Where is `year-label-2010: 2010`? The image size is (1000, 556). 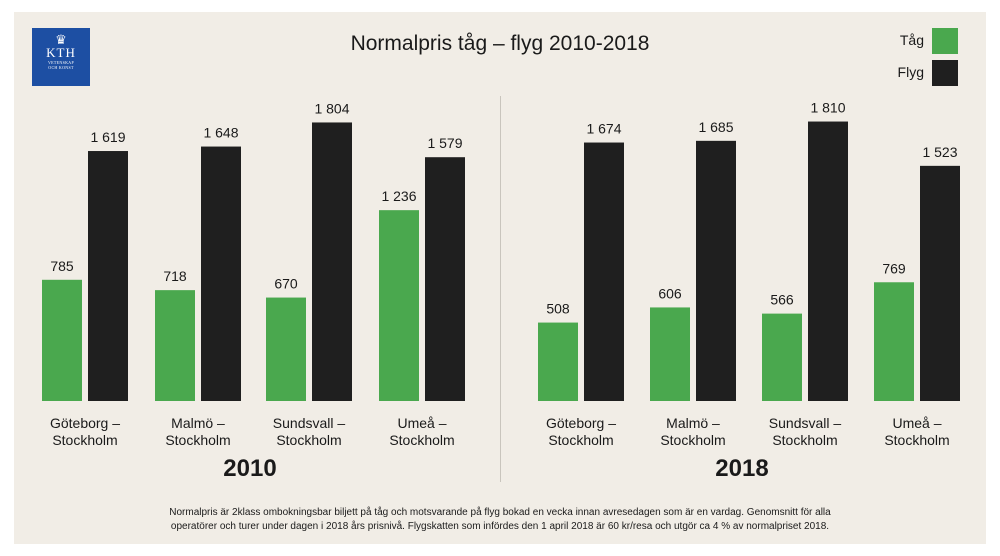
year-label-2010: 2010 is located at coordinates (250, 468).